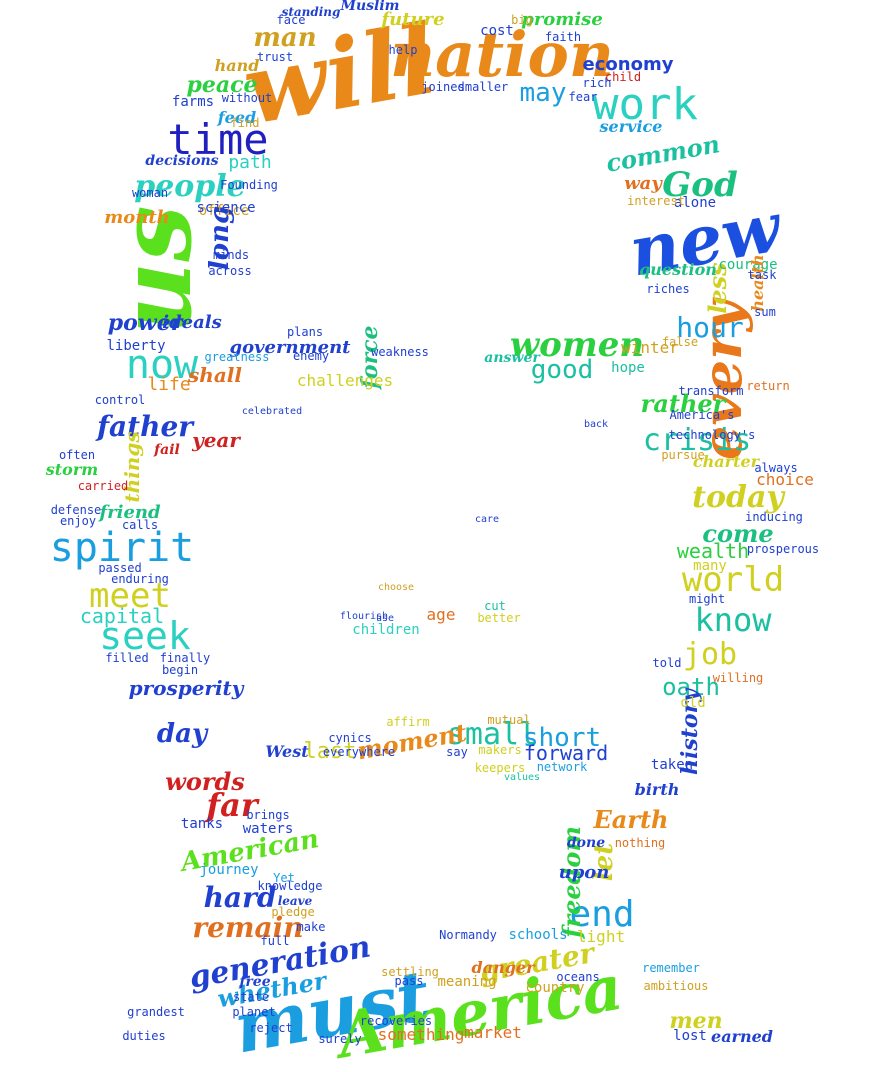  What do you see at coordinates (350, 738) in the screenshot?
I see `cloud-word: cynics` at bounding box center [350, 738].